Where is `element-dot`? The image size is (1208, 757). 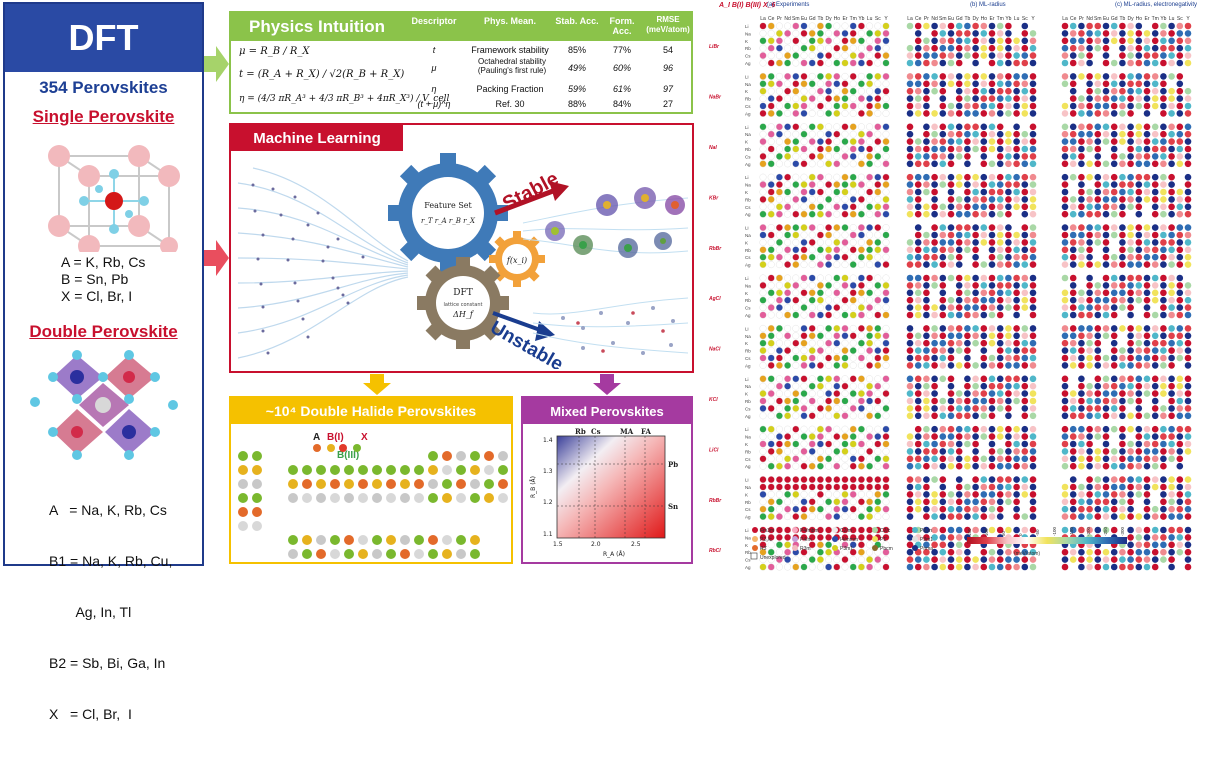
element-dot is located at coordinates (475, 456).